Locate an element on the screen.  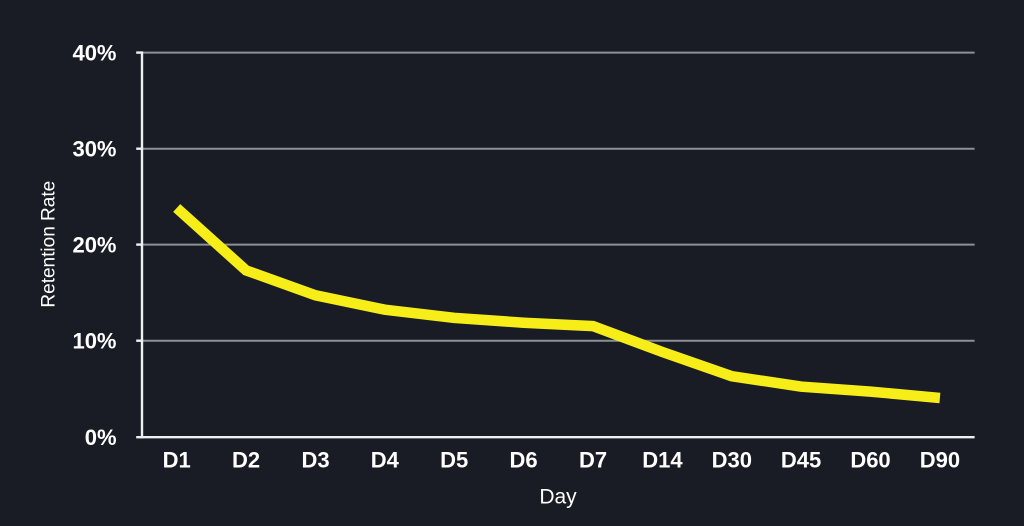
svg-text: D60 is located at coordinates (870, 459).